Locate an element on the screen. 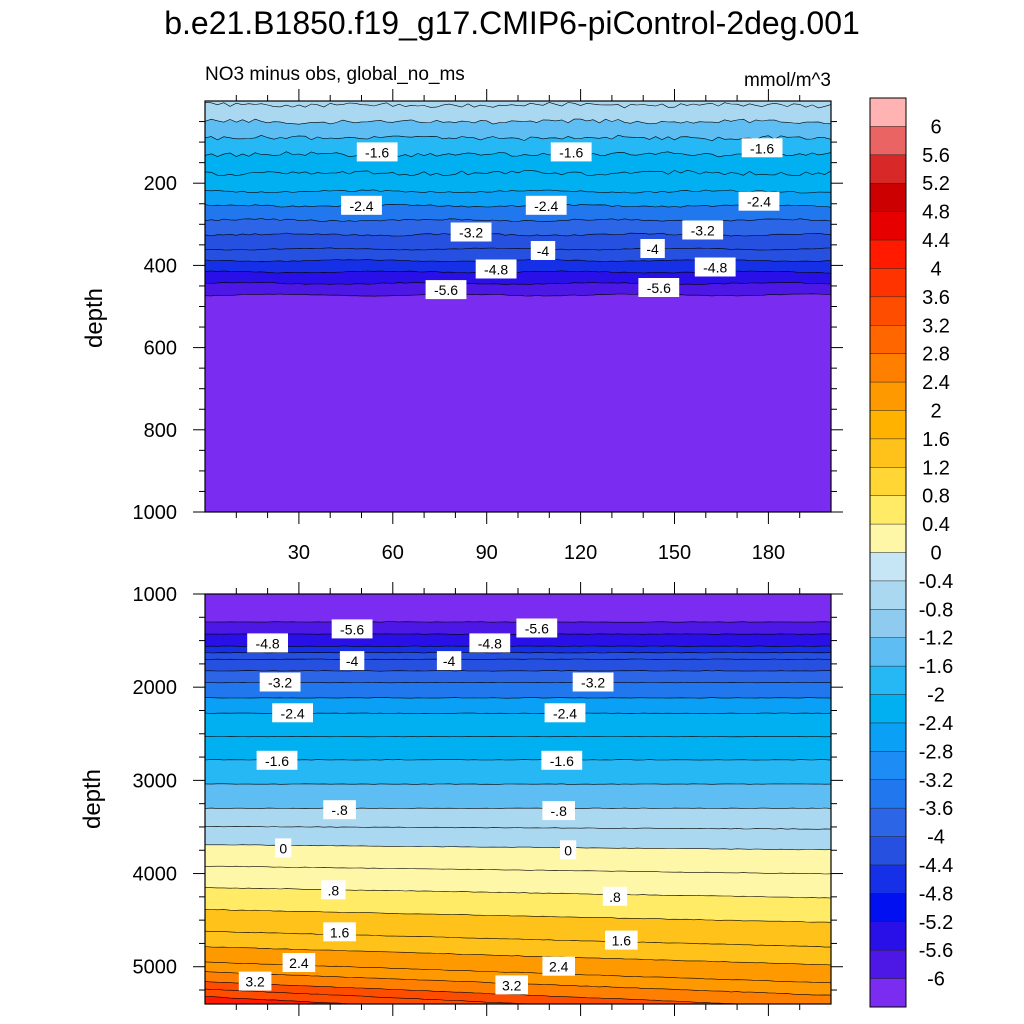  y-tick-label: 400 is located at coordinates (160, 266).